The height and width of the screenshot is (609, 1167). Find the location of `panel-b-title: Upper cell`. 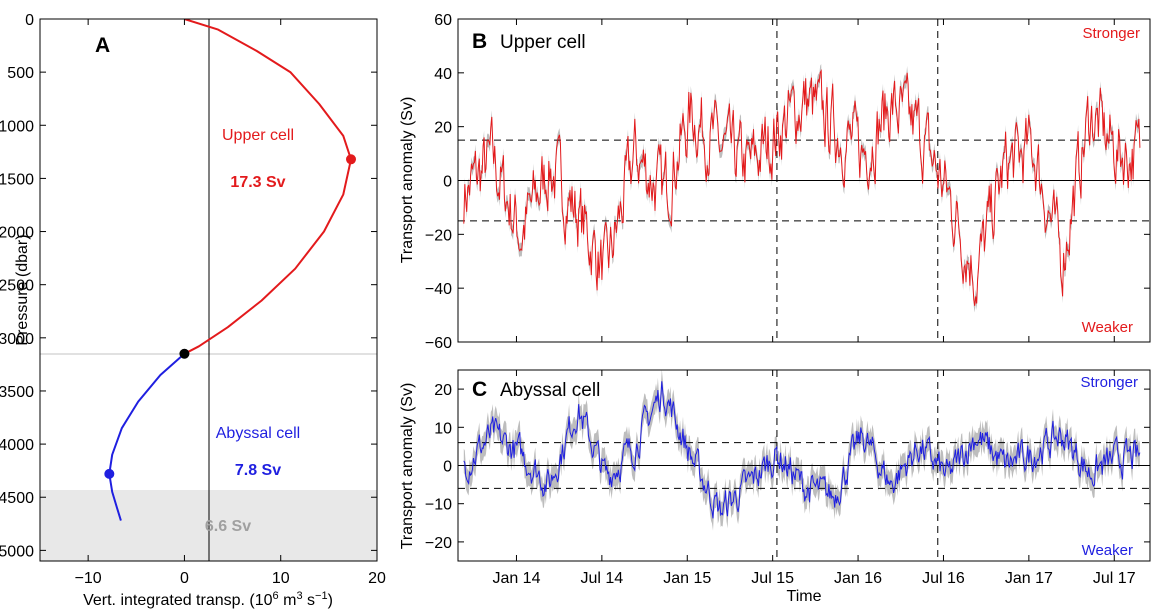

panel-b-title: Upper cell is located at coordinates (543, 42).